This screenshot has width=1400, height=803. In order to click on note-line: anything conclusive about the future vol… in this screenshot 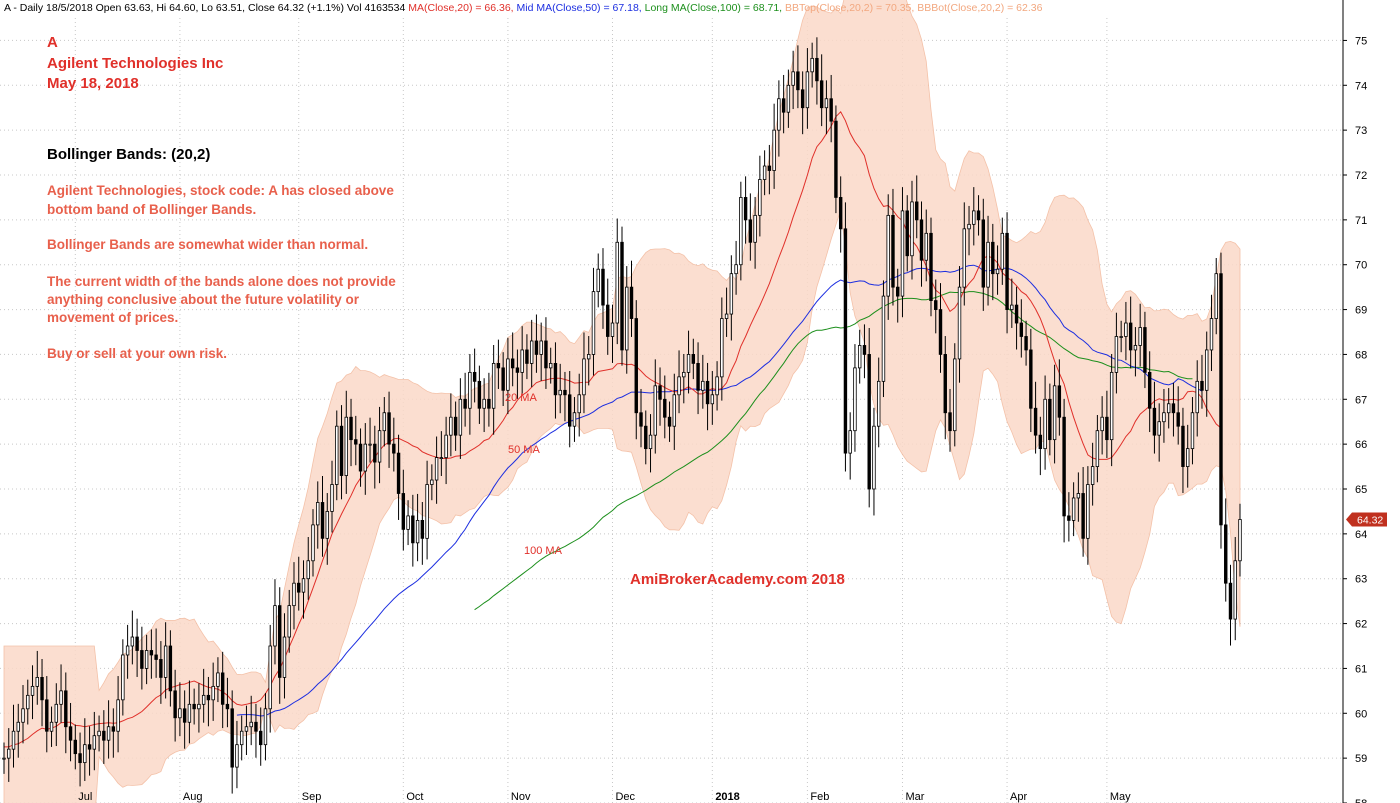, I will do `click(203, 299)`.